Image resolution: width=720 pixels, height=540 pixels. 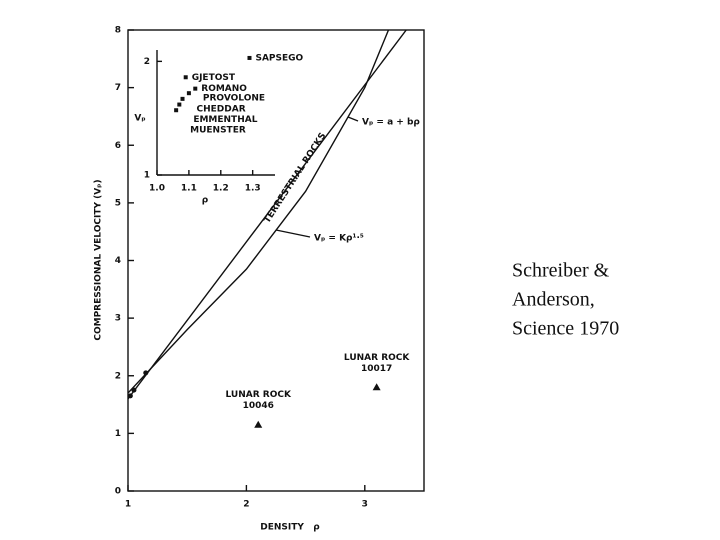 What do you see at coordinates (279, 58) in the screenshot?
I see `point-label: SAPSEGO` at bounding box center [279, 58].